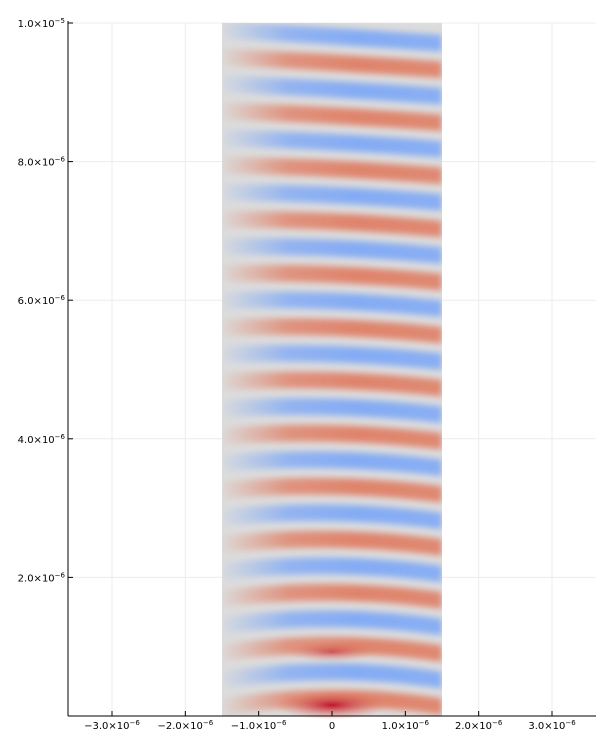  What do you see at coordinates (42, 300) in the screenshot?
I see `y-tick-label: 6.0×10⁻⁶` at bounding box center [42, 300].